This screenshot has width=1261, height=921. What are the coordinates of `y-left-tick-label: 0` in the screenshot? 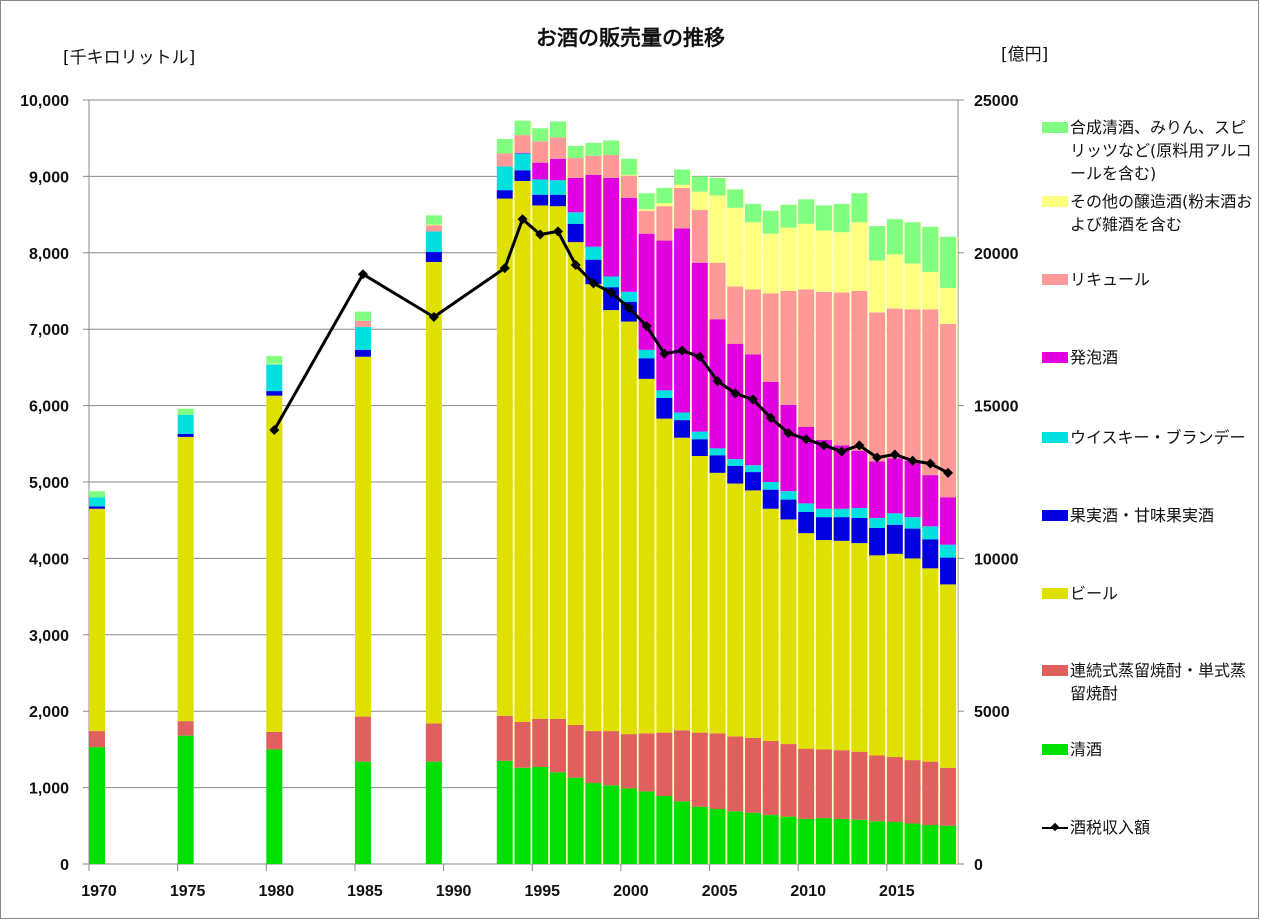 It's located at (64, 865).